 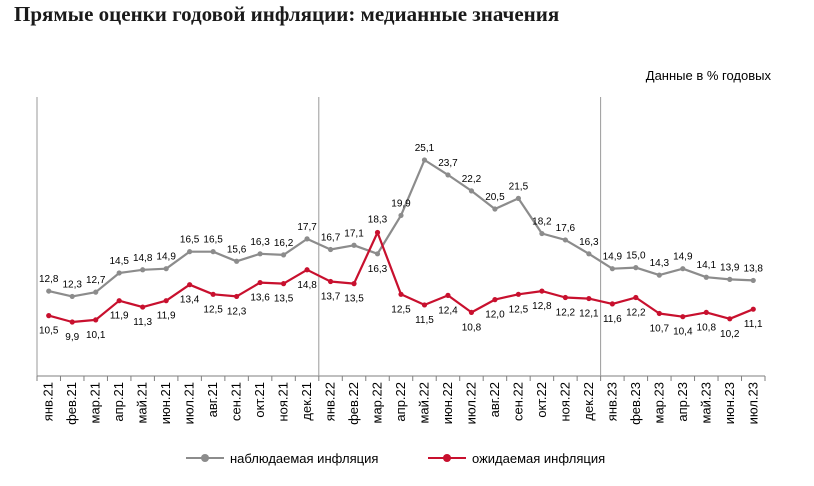 I want to click on data-label-observed: 14,8, so click(x=143, y=258).